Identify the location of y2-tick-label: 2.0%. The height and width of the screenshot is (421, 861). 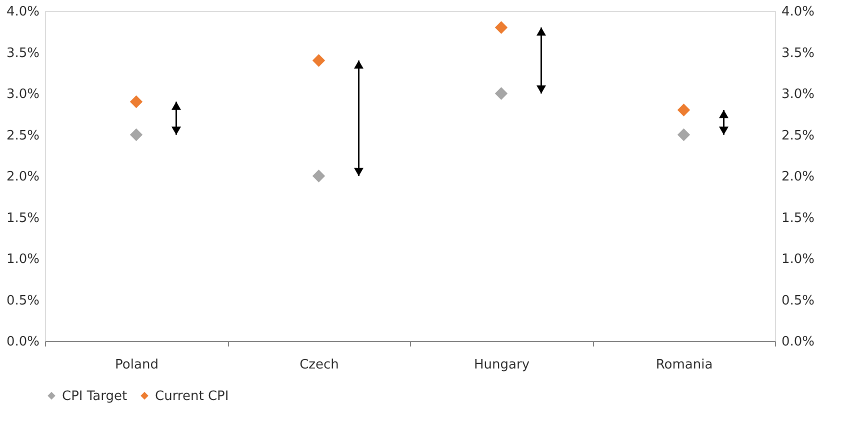
(798, 177).